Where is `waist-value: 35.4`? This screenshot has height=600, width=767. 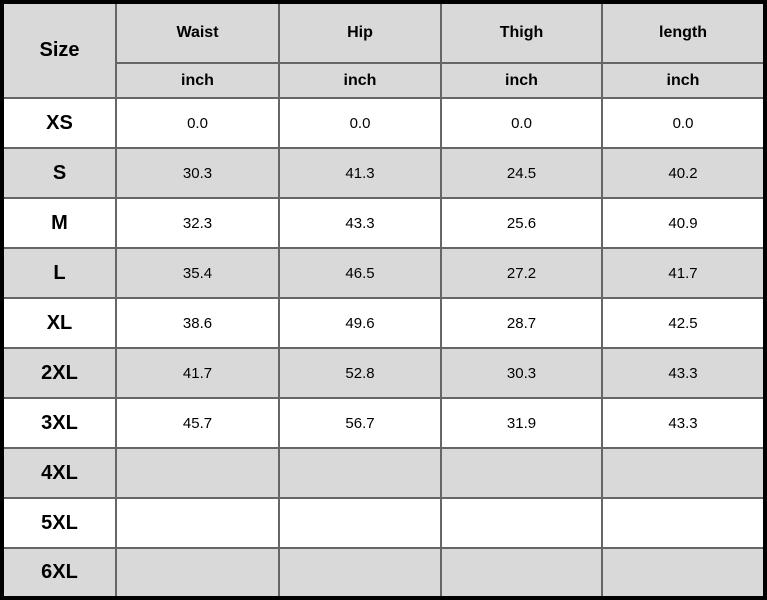
waist-value: 35.4 is located at coordinates (197, 273).